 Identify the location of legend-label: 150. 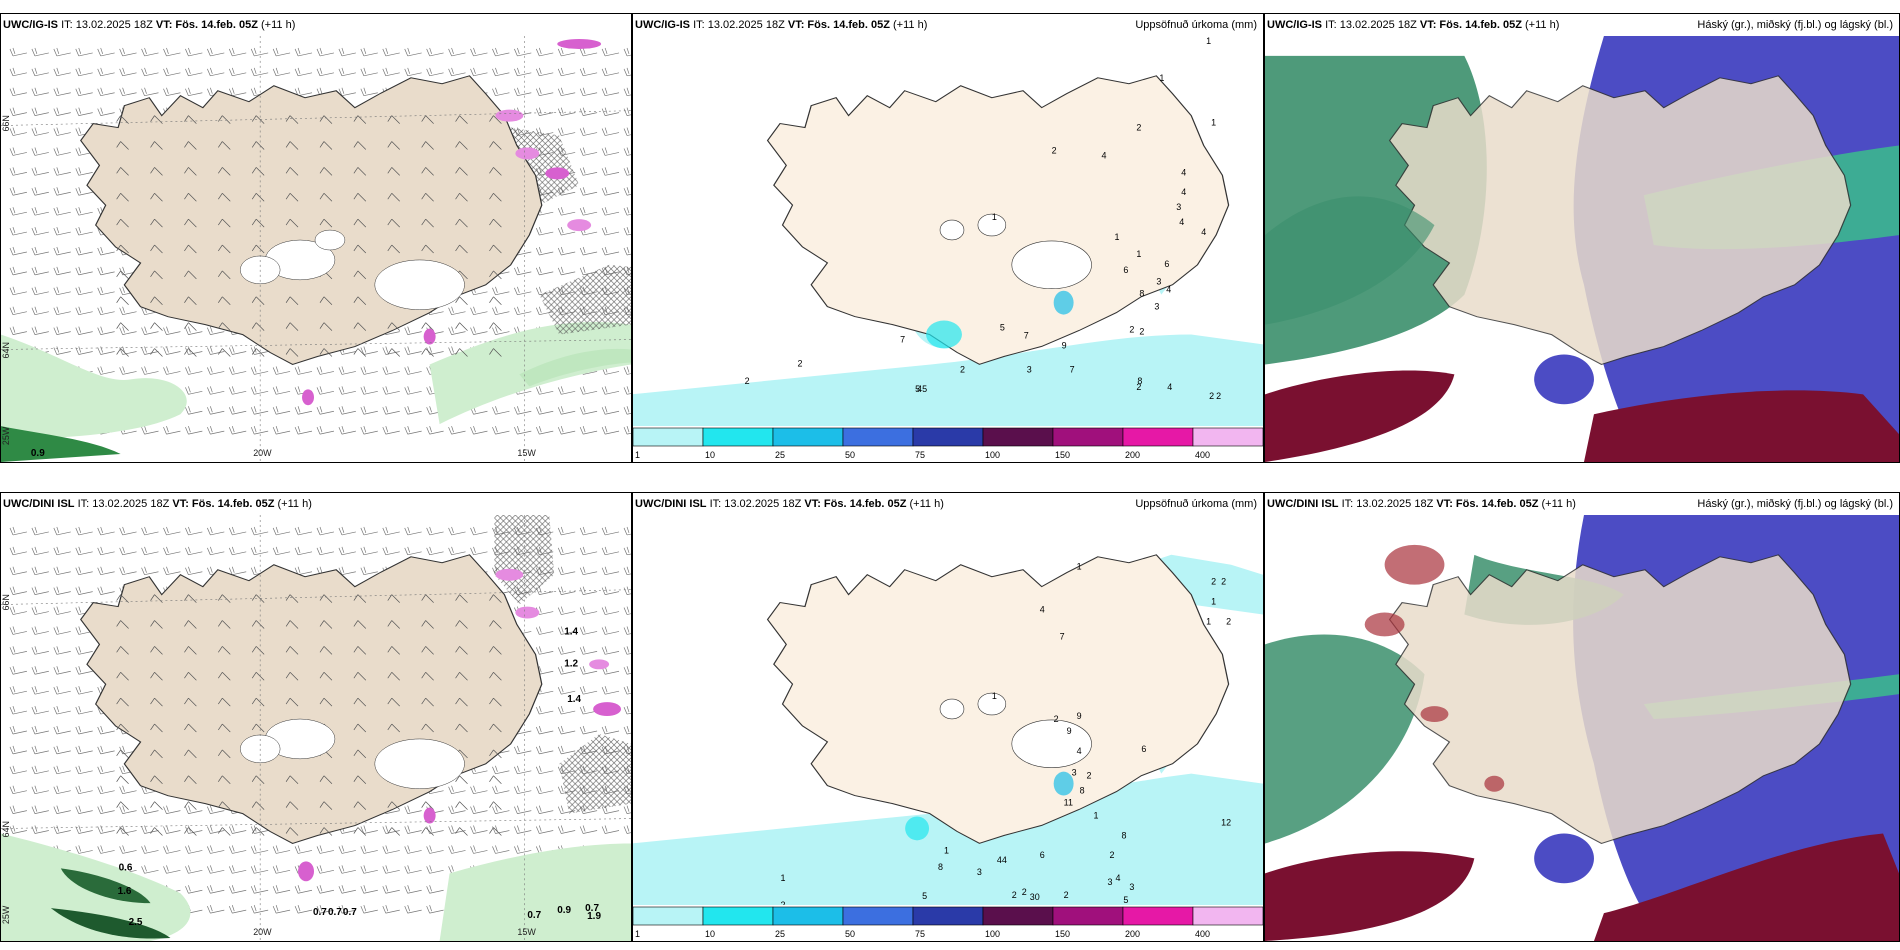
(1062, 934).